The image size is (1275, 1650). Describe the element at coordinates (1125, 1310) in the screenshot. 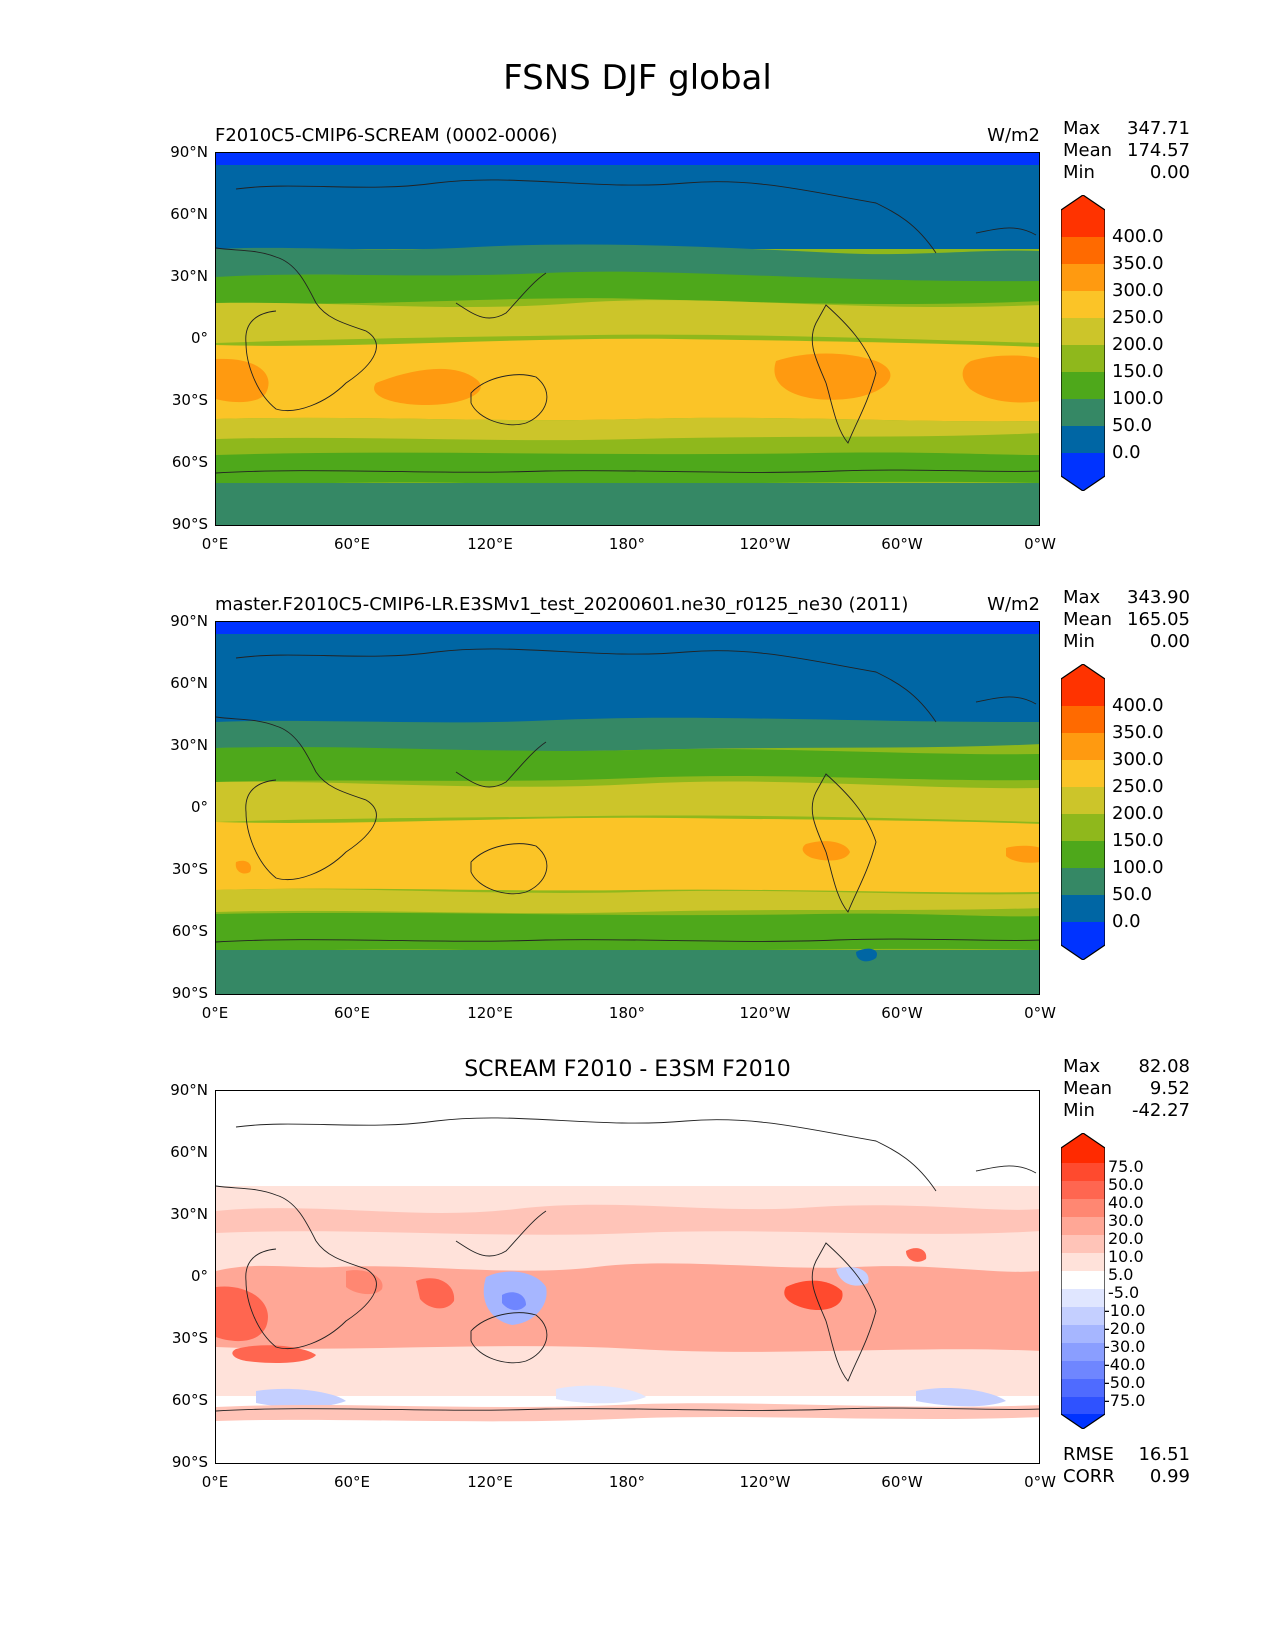

I see `colorbar-tick: -10.0` at that location.